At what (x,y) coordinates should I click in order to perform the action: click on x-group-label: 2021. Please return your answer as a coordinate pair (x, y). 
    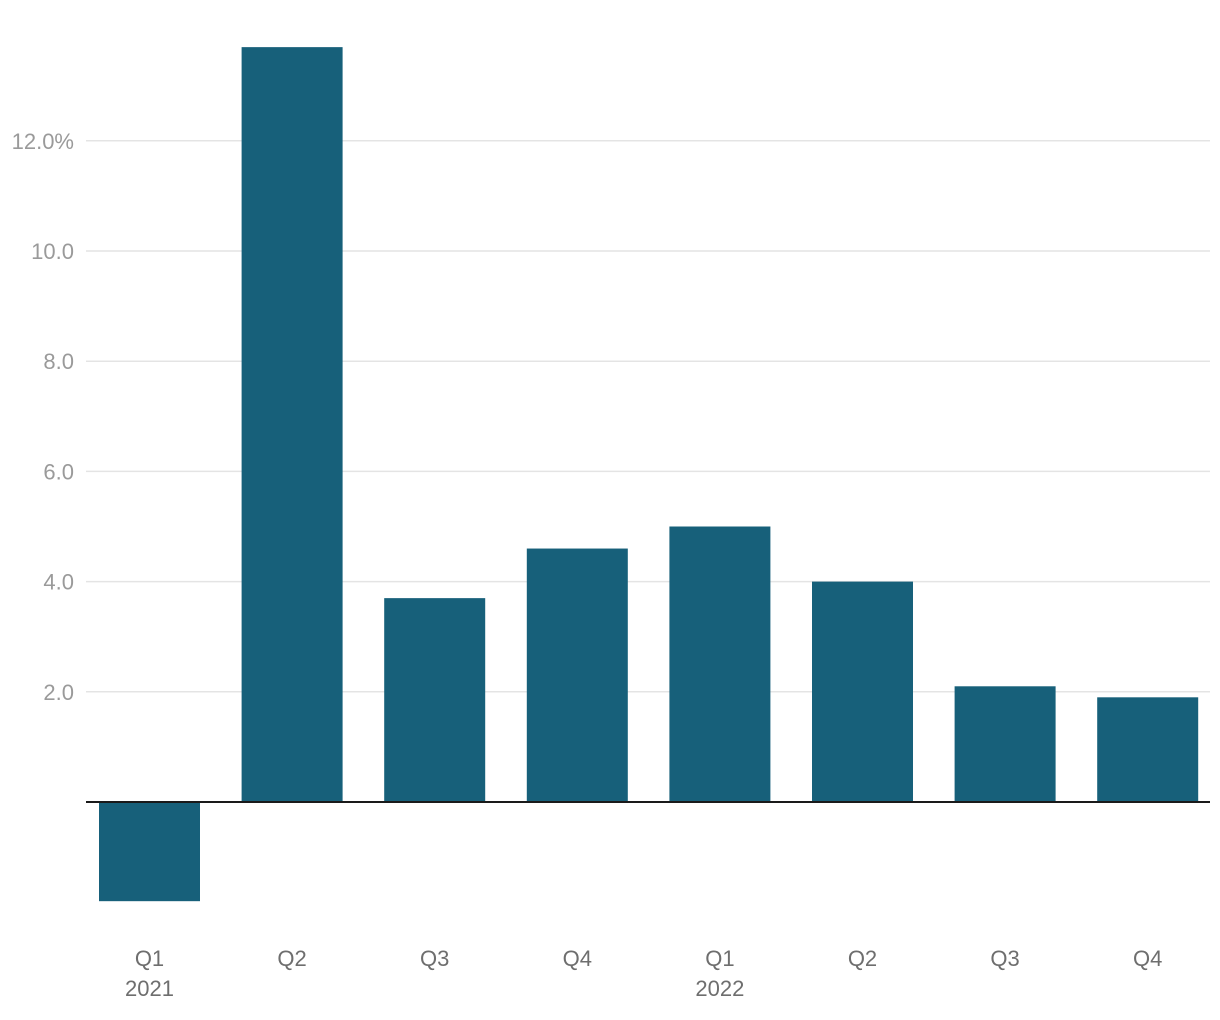
    Looking at the image, I should click on (149, 988).